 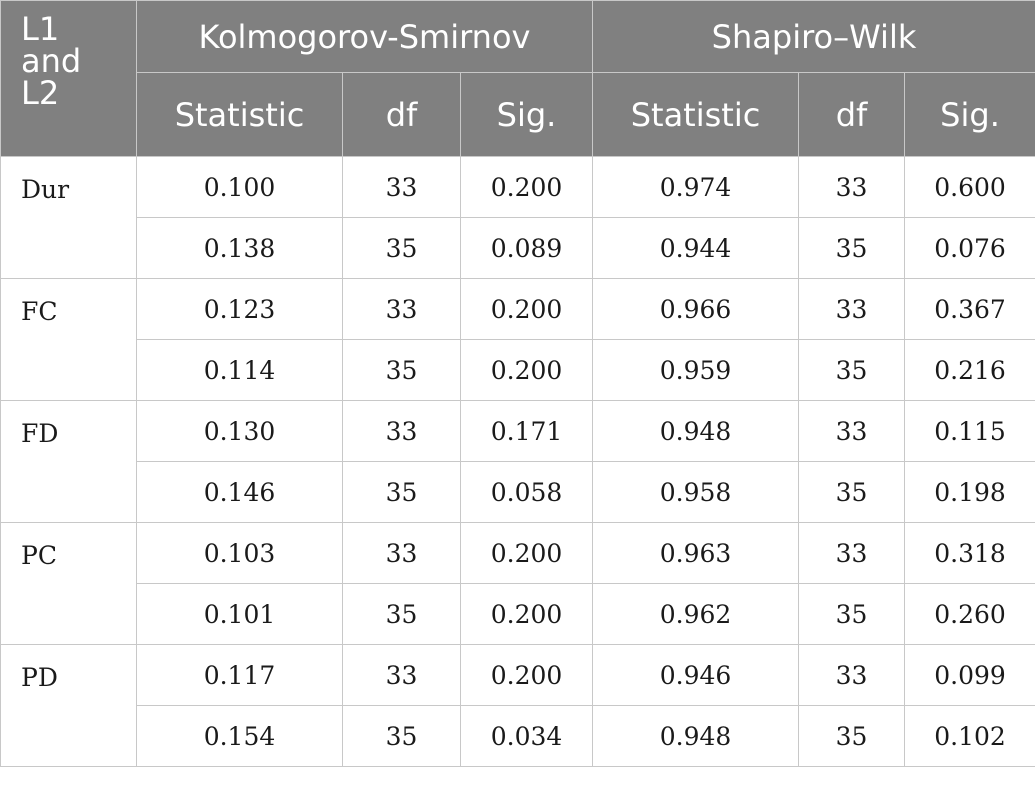 I want to click on table-cell: 0.958, so click(x=696, y=492).